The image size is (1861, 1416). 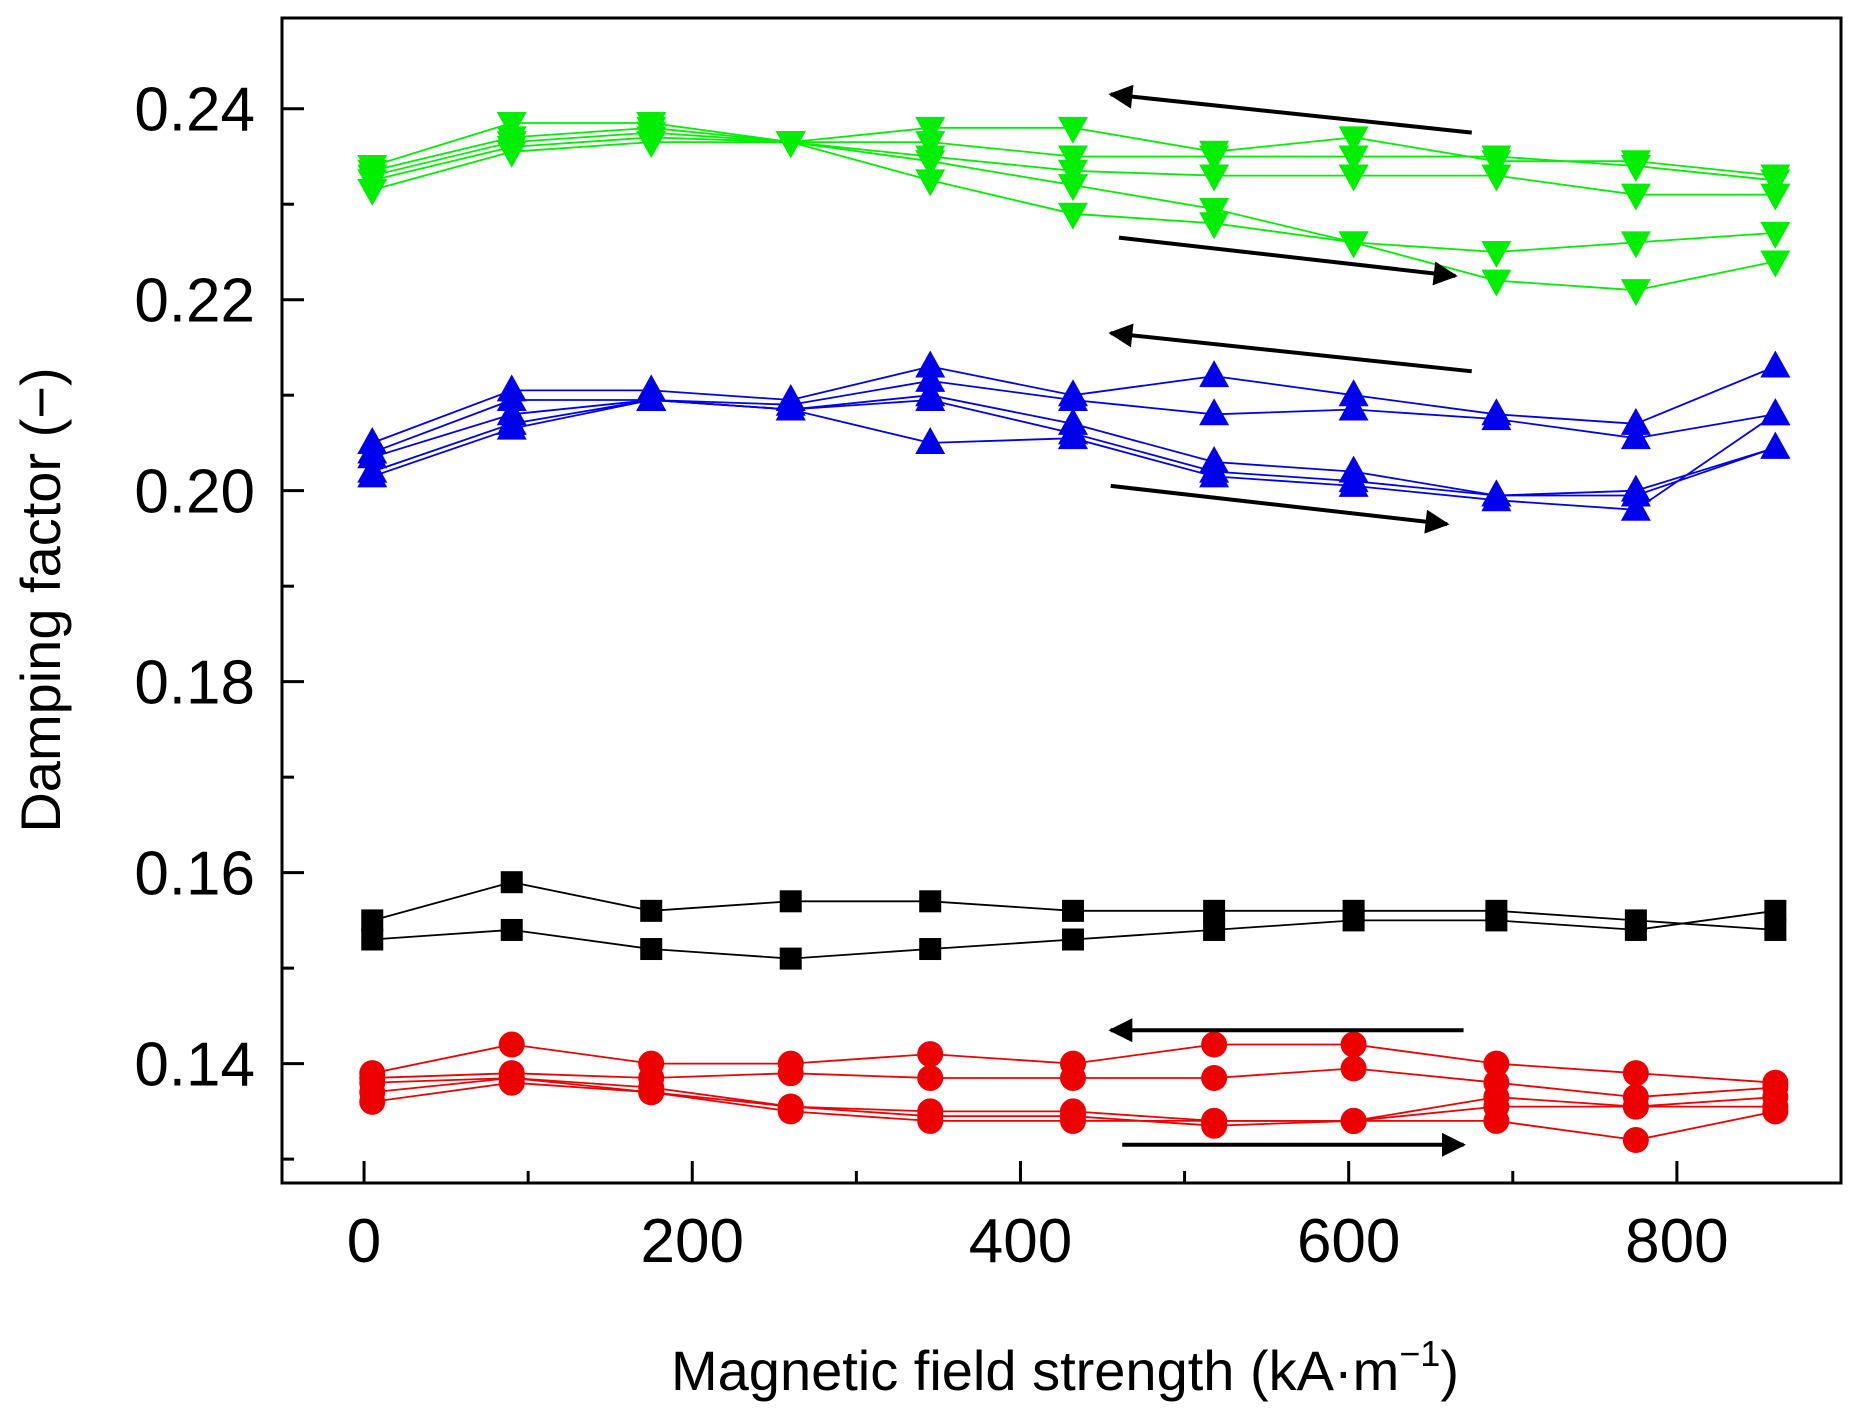 I want to click on x-tick-label: 0, so click(x=364, y=1241).